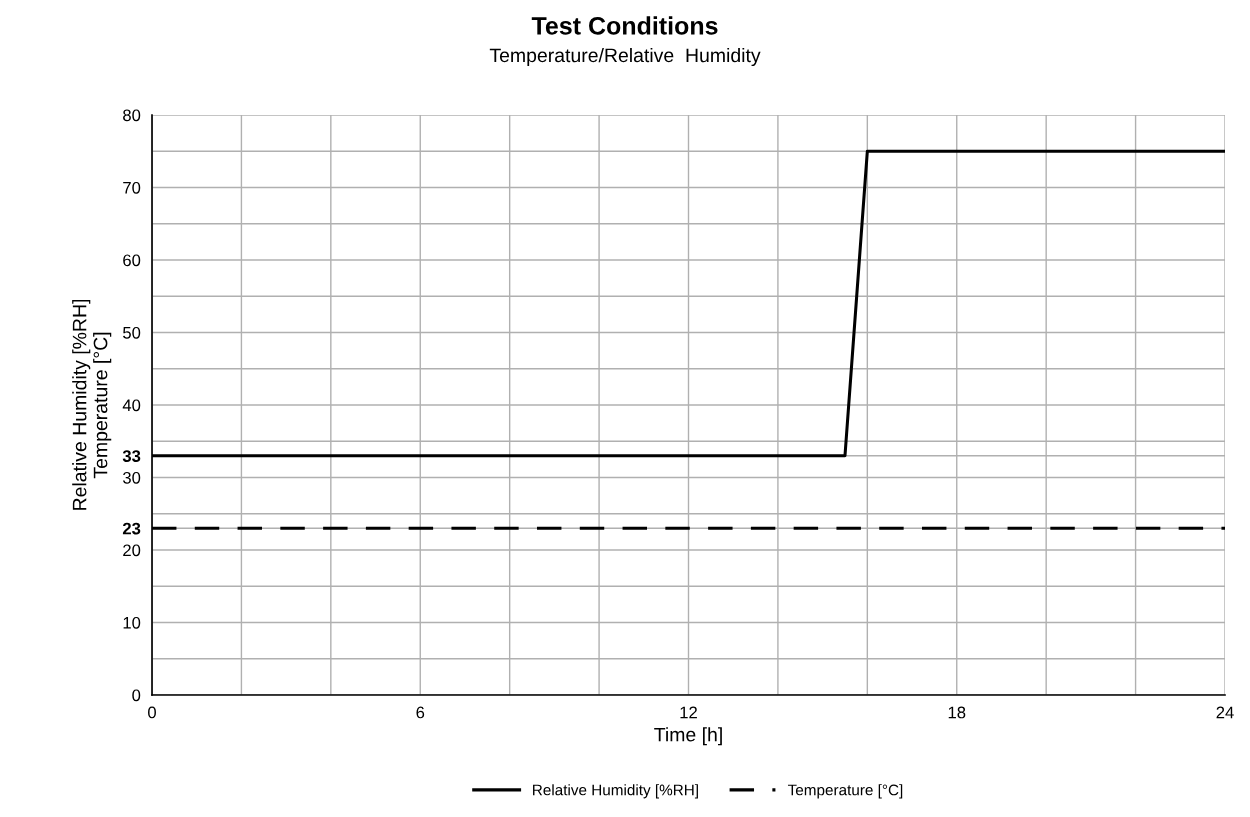 Image resolution: width=1250 pixels, height=817 pixels. Describe the element at coordinates (420, 712) in the screenshot. I see `x-tick-label: 6` at that location.